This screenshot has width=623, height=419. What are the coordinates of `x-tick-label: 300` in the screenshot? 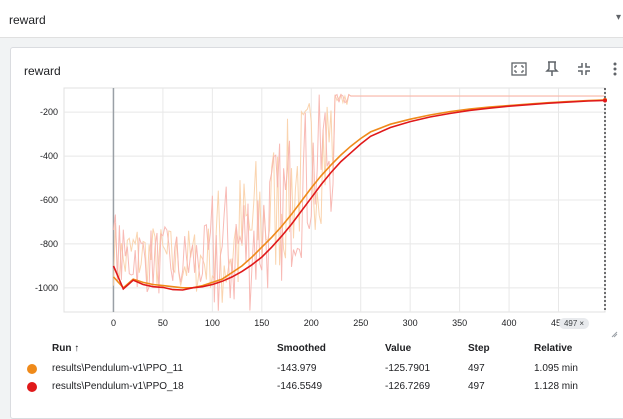 It's located at (410, 323).